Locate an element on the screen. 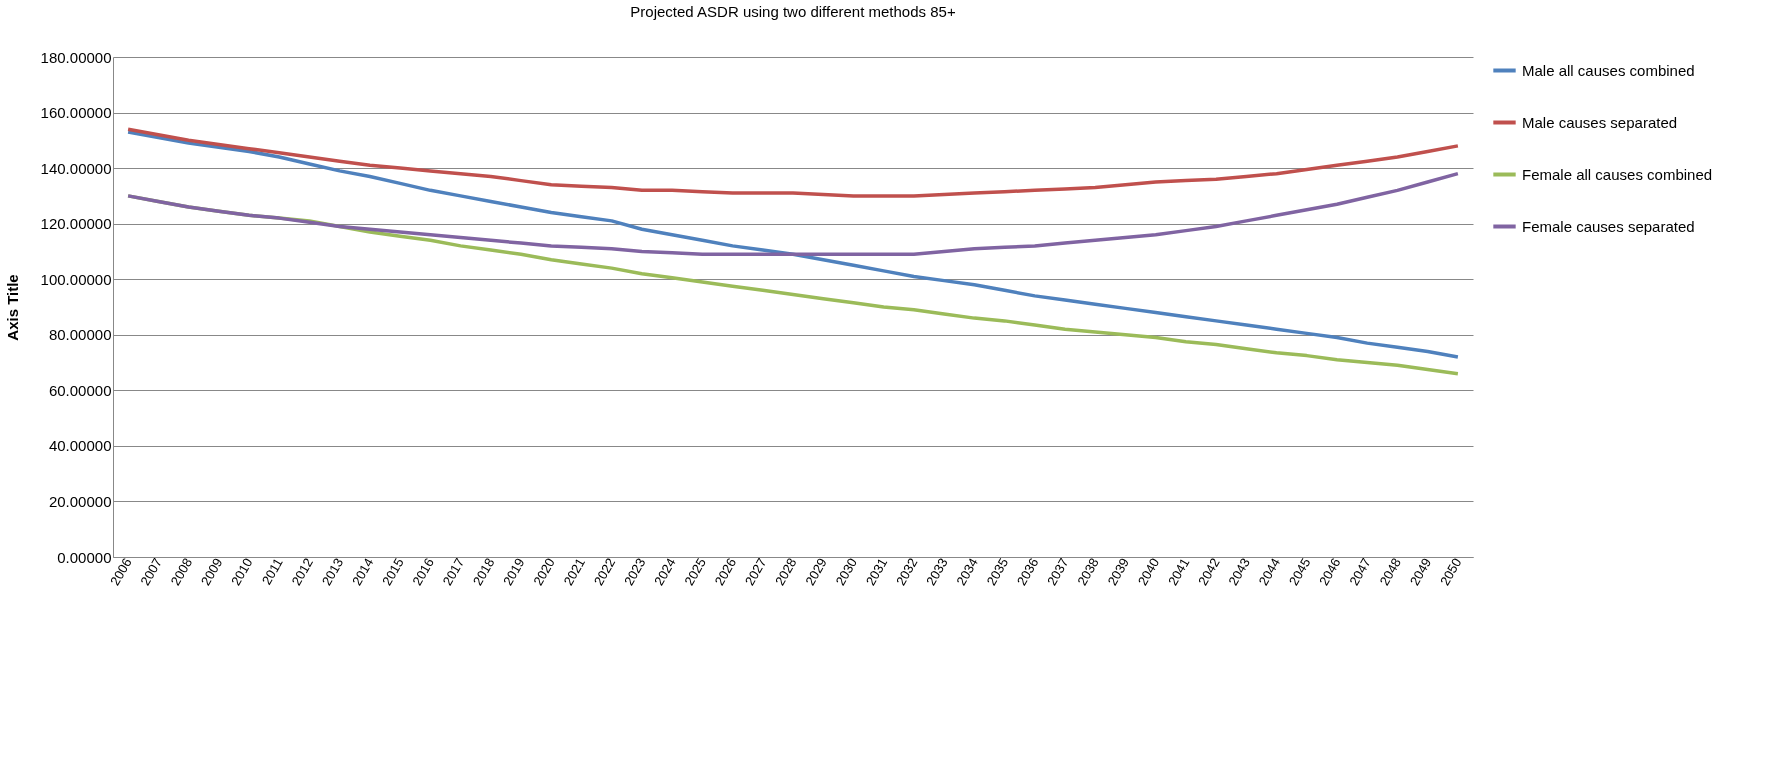  chart-title: Projected ASDR using two different methods 85+ is located at coordinates (793, 11).